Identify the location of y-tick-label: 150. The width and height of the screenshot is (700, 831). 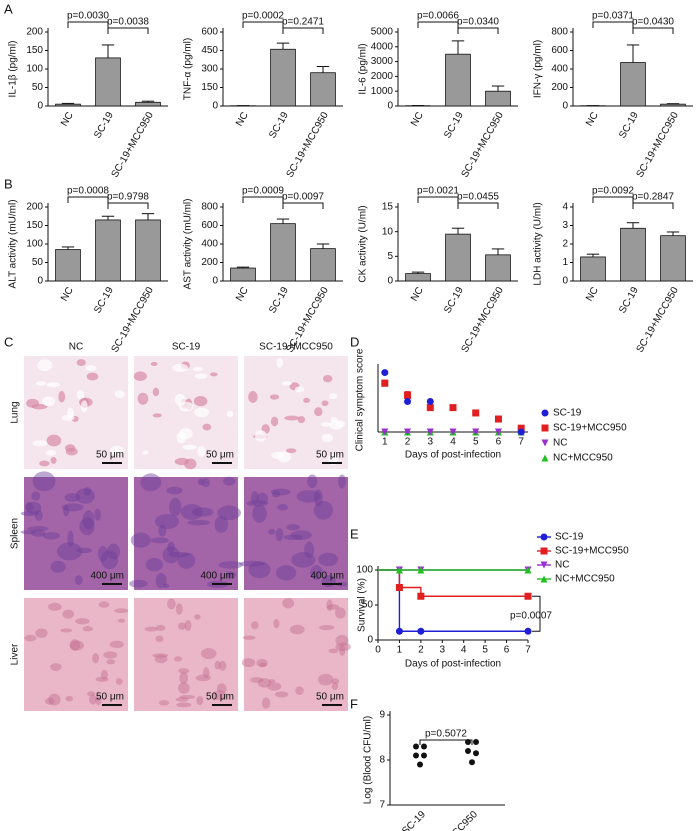
(209, 87).